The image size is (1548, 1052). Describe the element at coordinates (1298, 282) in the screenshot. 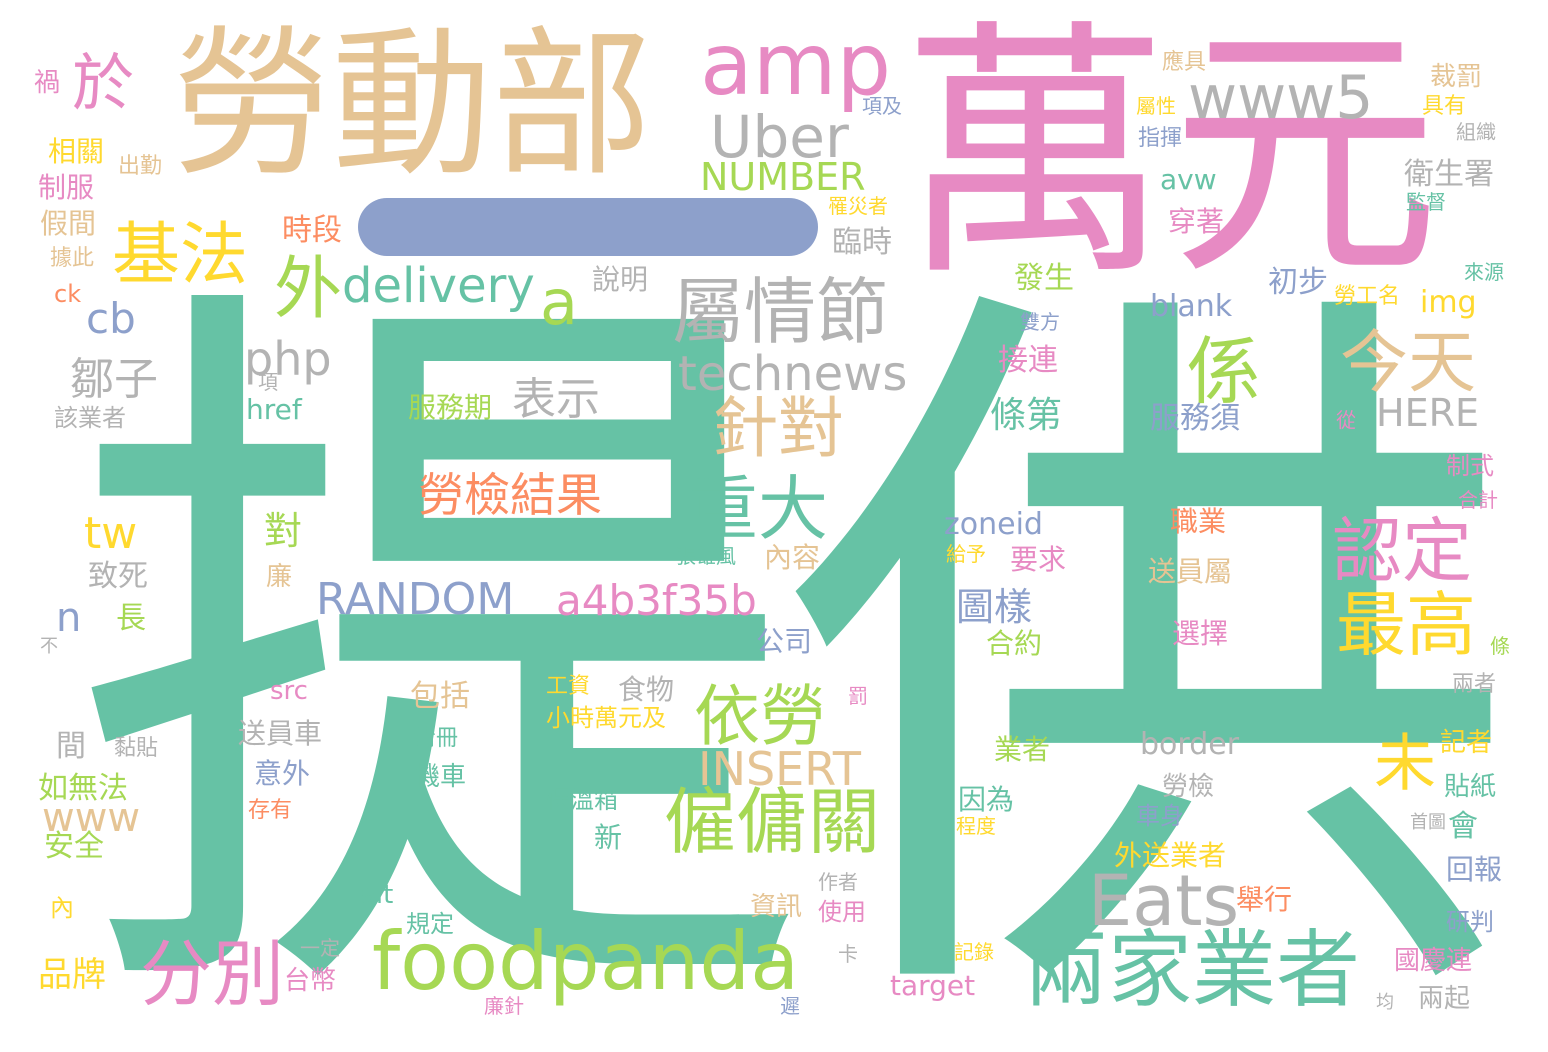

I see `word-chubu: 初步` at that location.